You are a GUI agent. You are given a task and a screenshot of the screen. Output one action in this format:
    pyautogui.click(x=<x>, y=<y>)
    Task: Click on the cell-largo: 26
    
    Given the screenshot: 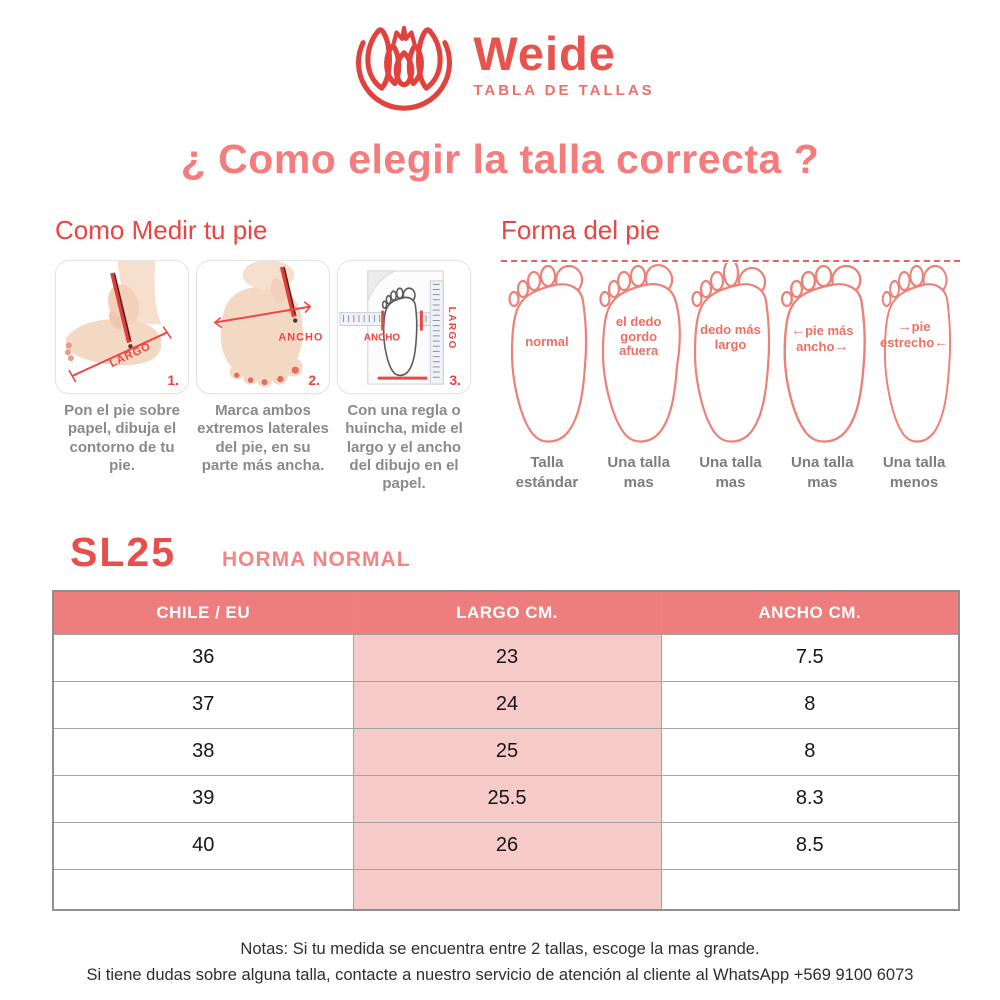 What is the action you would take?
    pyautogui.click(x=507, y=845)
    